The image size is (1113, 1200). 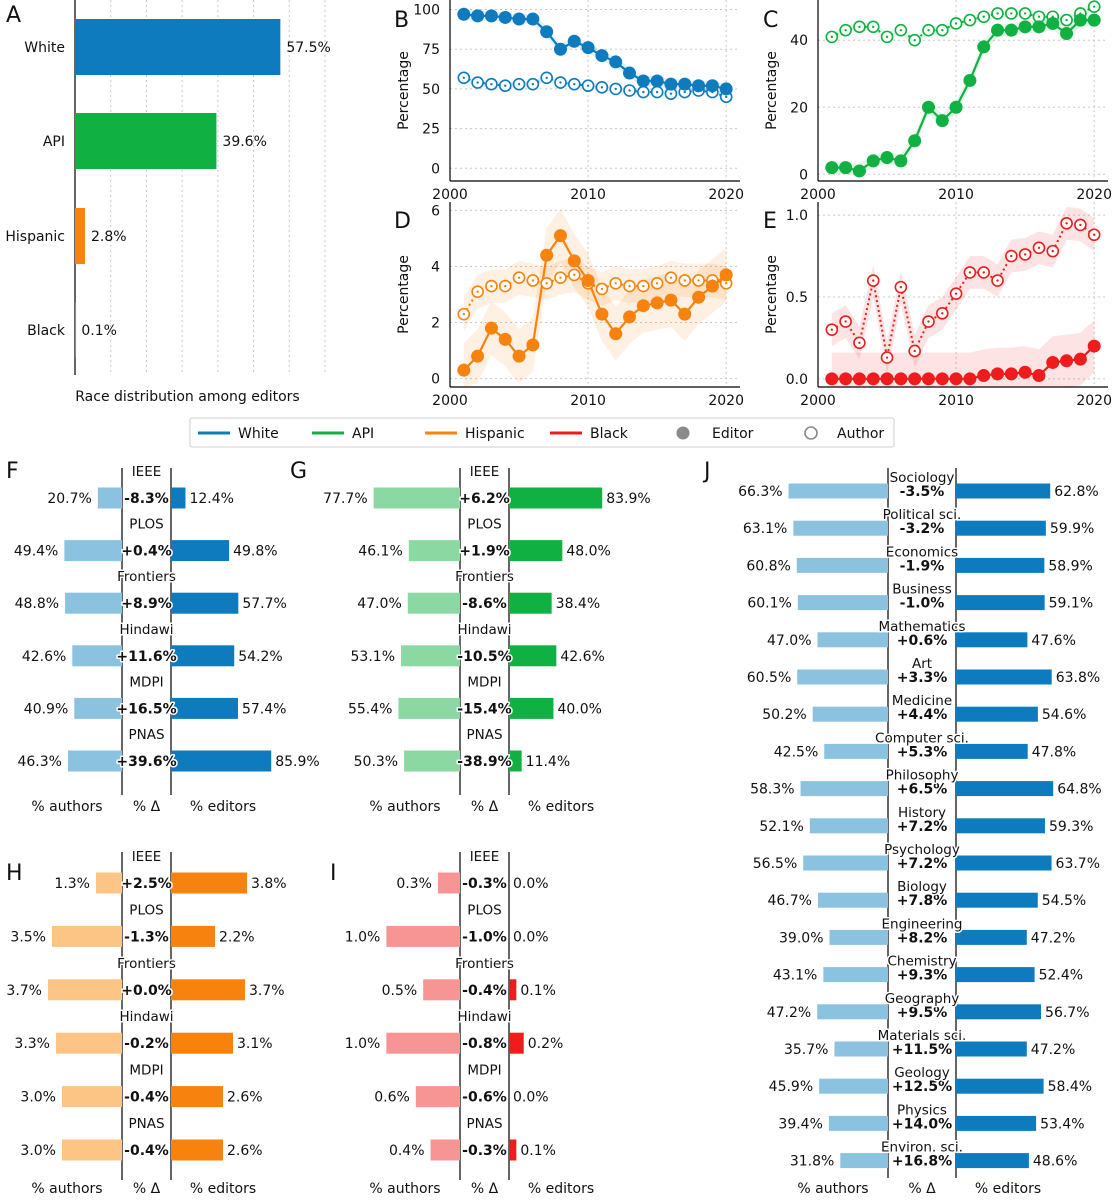 What do you see at coordinates (922, 887) in the screenshot?
I see `row-category-label: Biology` at bounding box center [922, 887].